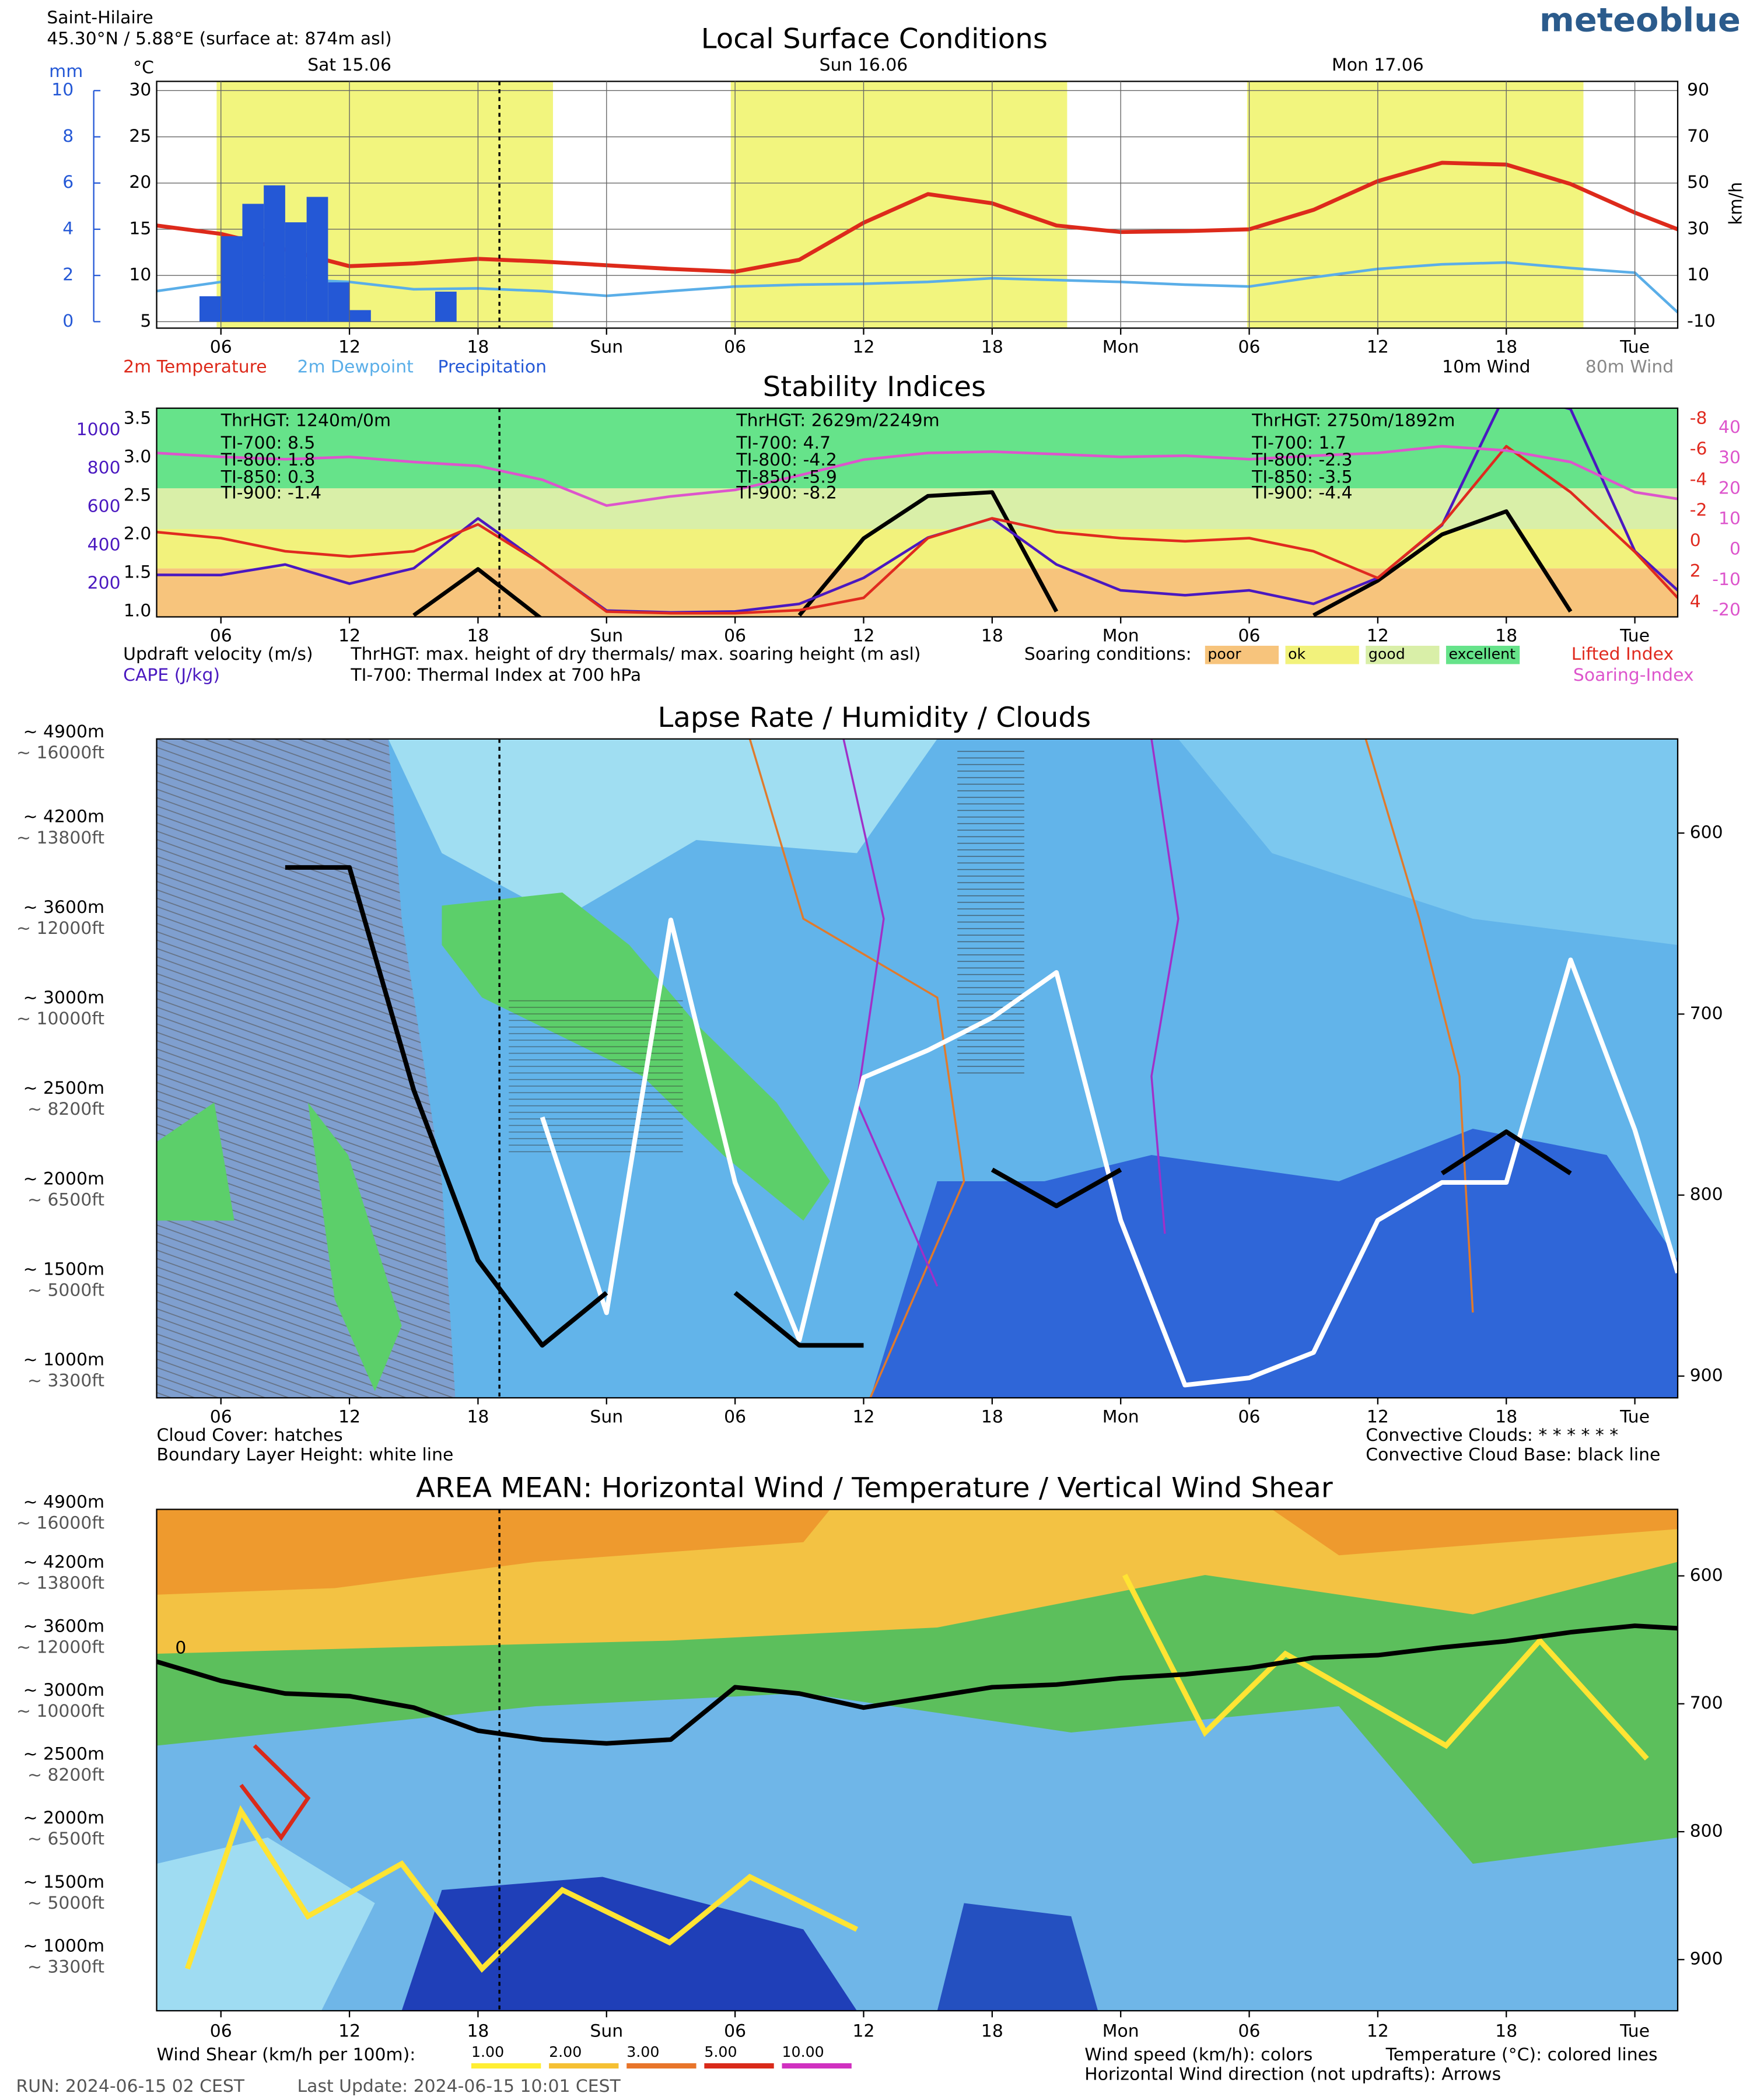 The image size is (1750, 2100). Describe the element at coordinates (1699, 480) in the screenshot. I see `y3-tick-label: -4` at that location.